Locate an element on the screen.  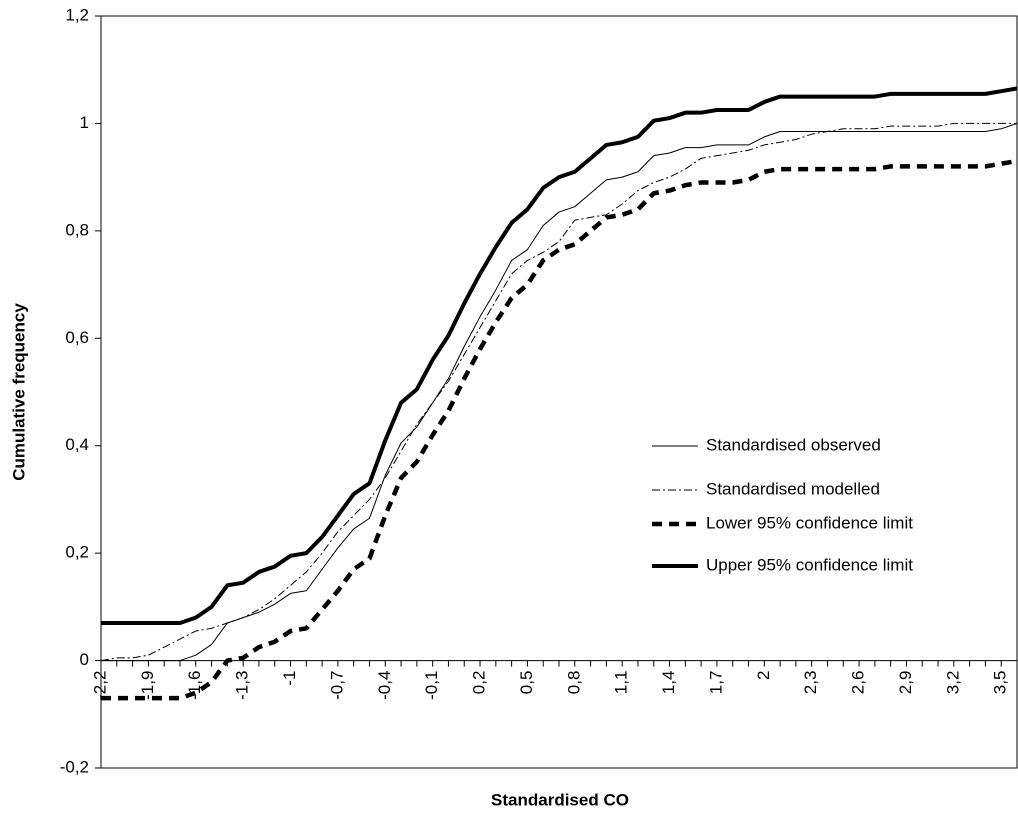
x-tick-label: -0,4 is located at coordinates (384, 685).